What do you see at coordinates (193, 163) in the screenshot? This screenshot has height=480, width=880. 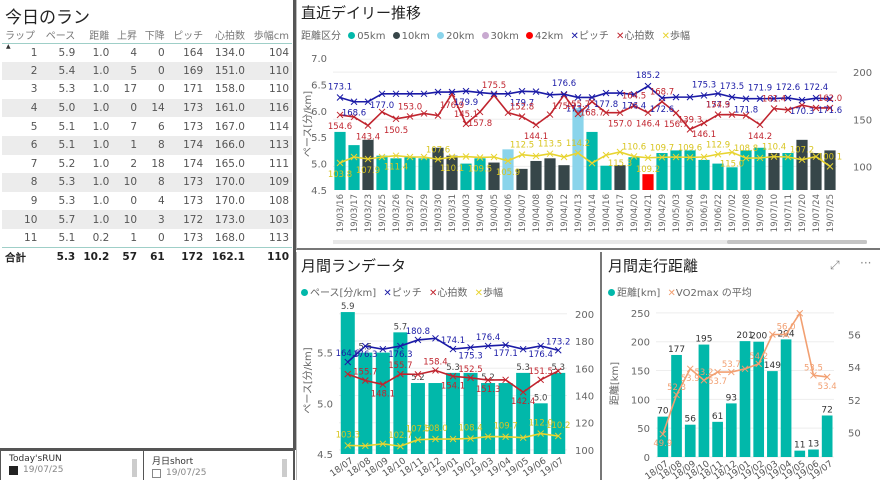 I see `table-cell: 174` at bounding box center [193, 163].